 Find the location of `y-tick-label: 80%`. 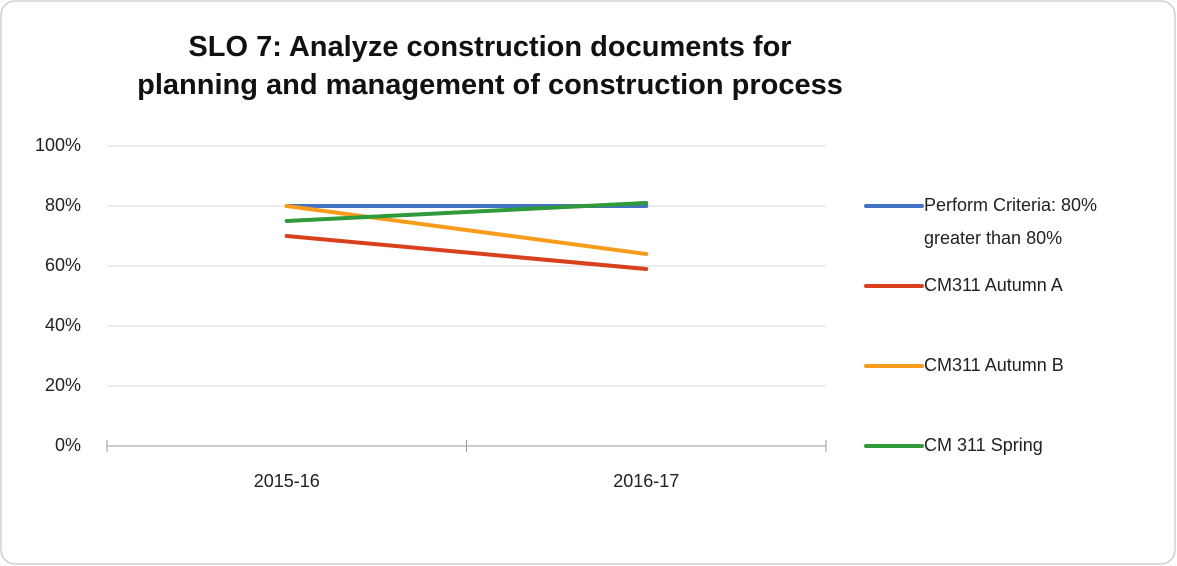

y-tick-label: 80% is located at coordinates (63, 205).